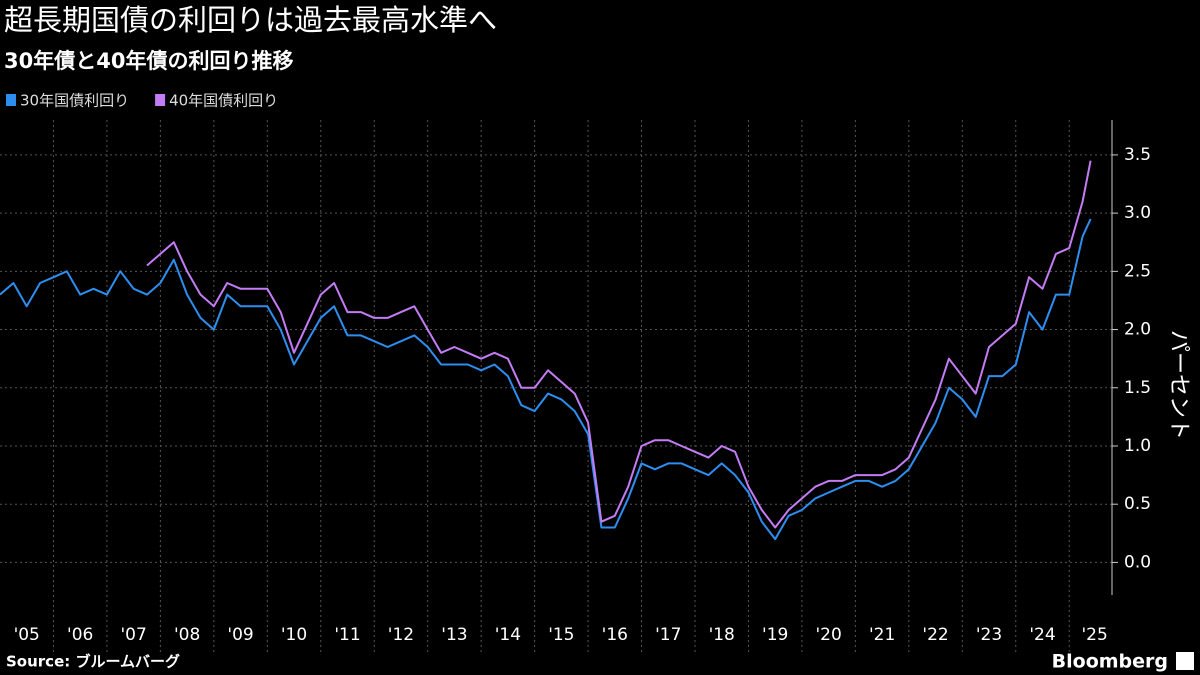  Describe the element at coordinates (347, 635) in the screenshot. I see `x-tick-label: '11` at that location.